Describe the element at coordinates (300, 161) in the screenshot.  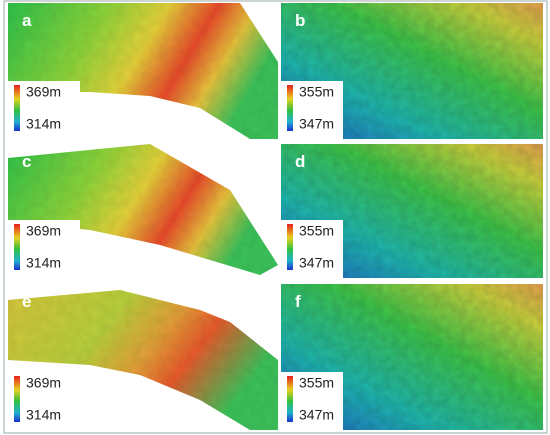
I see `panel-label: d` at that location.